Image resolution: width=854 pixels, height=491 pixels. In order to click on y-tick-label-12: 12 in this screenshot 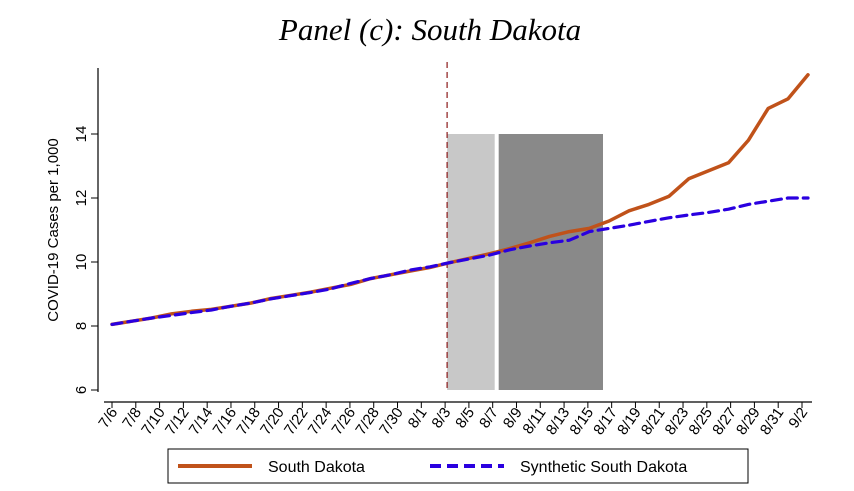, I will do `click(81, 198)`.